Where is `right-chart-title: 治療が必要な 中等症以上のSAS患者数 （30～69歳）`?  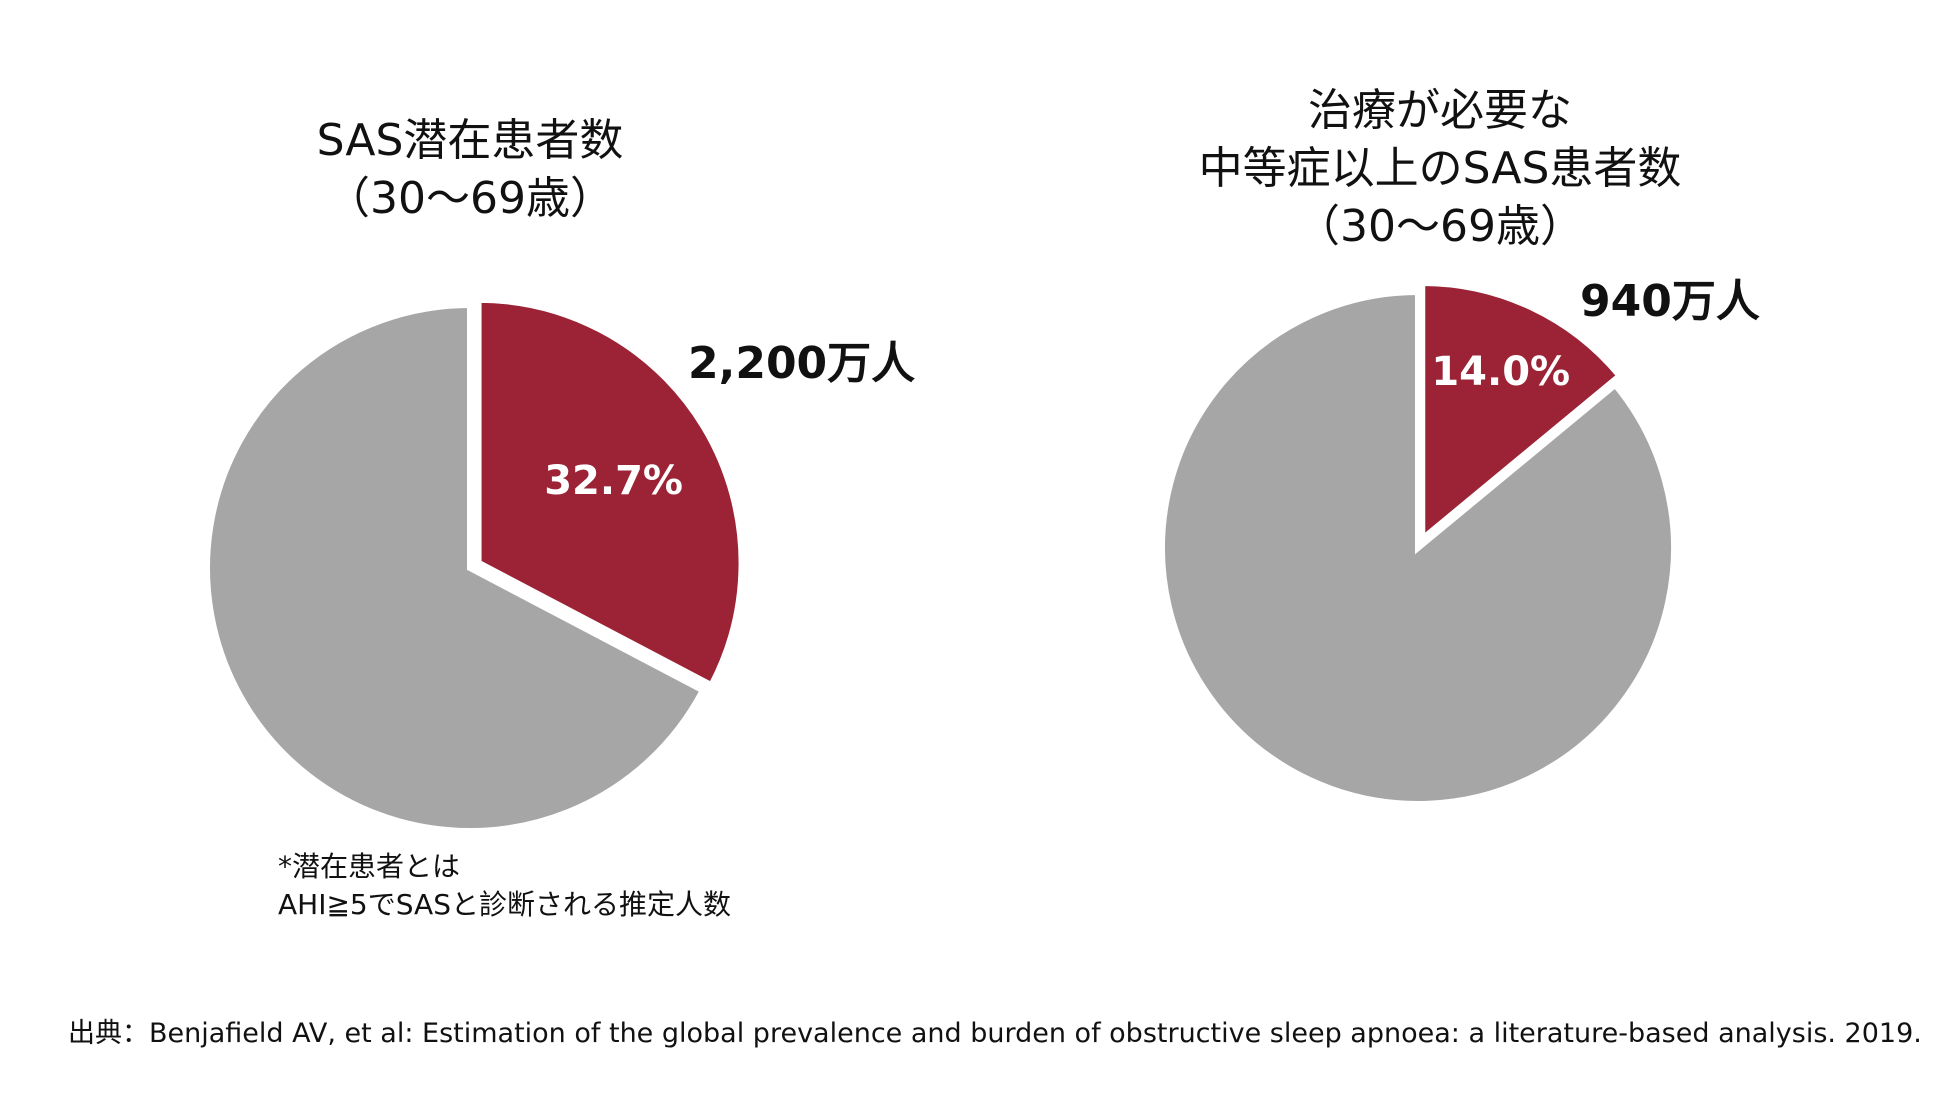 right-chart-title: 治療が必要な 中等症以上のSAS患者数 （30～69歳） is located at coordinates (1440, 169).